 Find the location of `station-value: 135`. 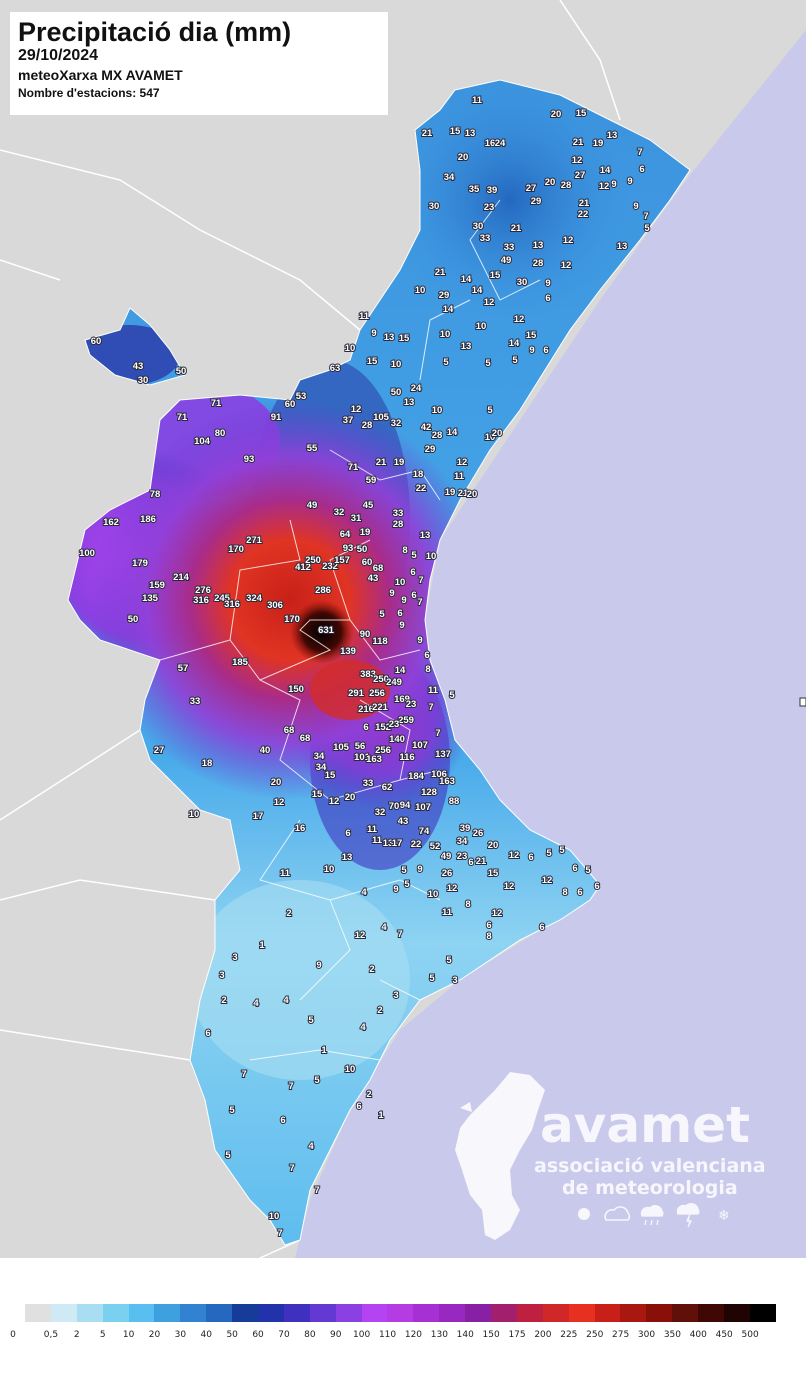

station-value: 135 is located at coordinates (150, 598).